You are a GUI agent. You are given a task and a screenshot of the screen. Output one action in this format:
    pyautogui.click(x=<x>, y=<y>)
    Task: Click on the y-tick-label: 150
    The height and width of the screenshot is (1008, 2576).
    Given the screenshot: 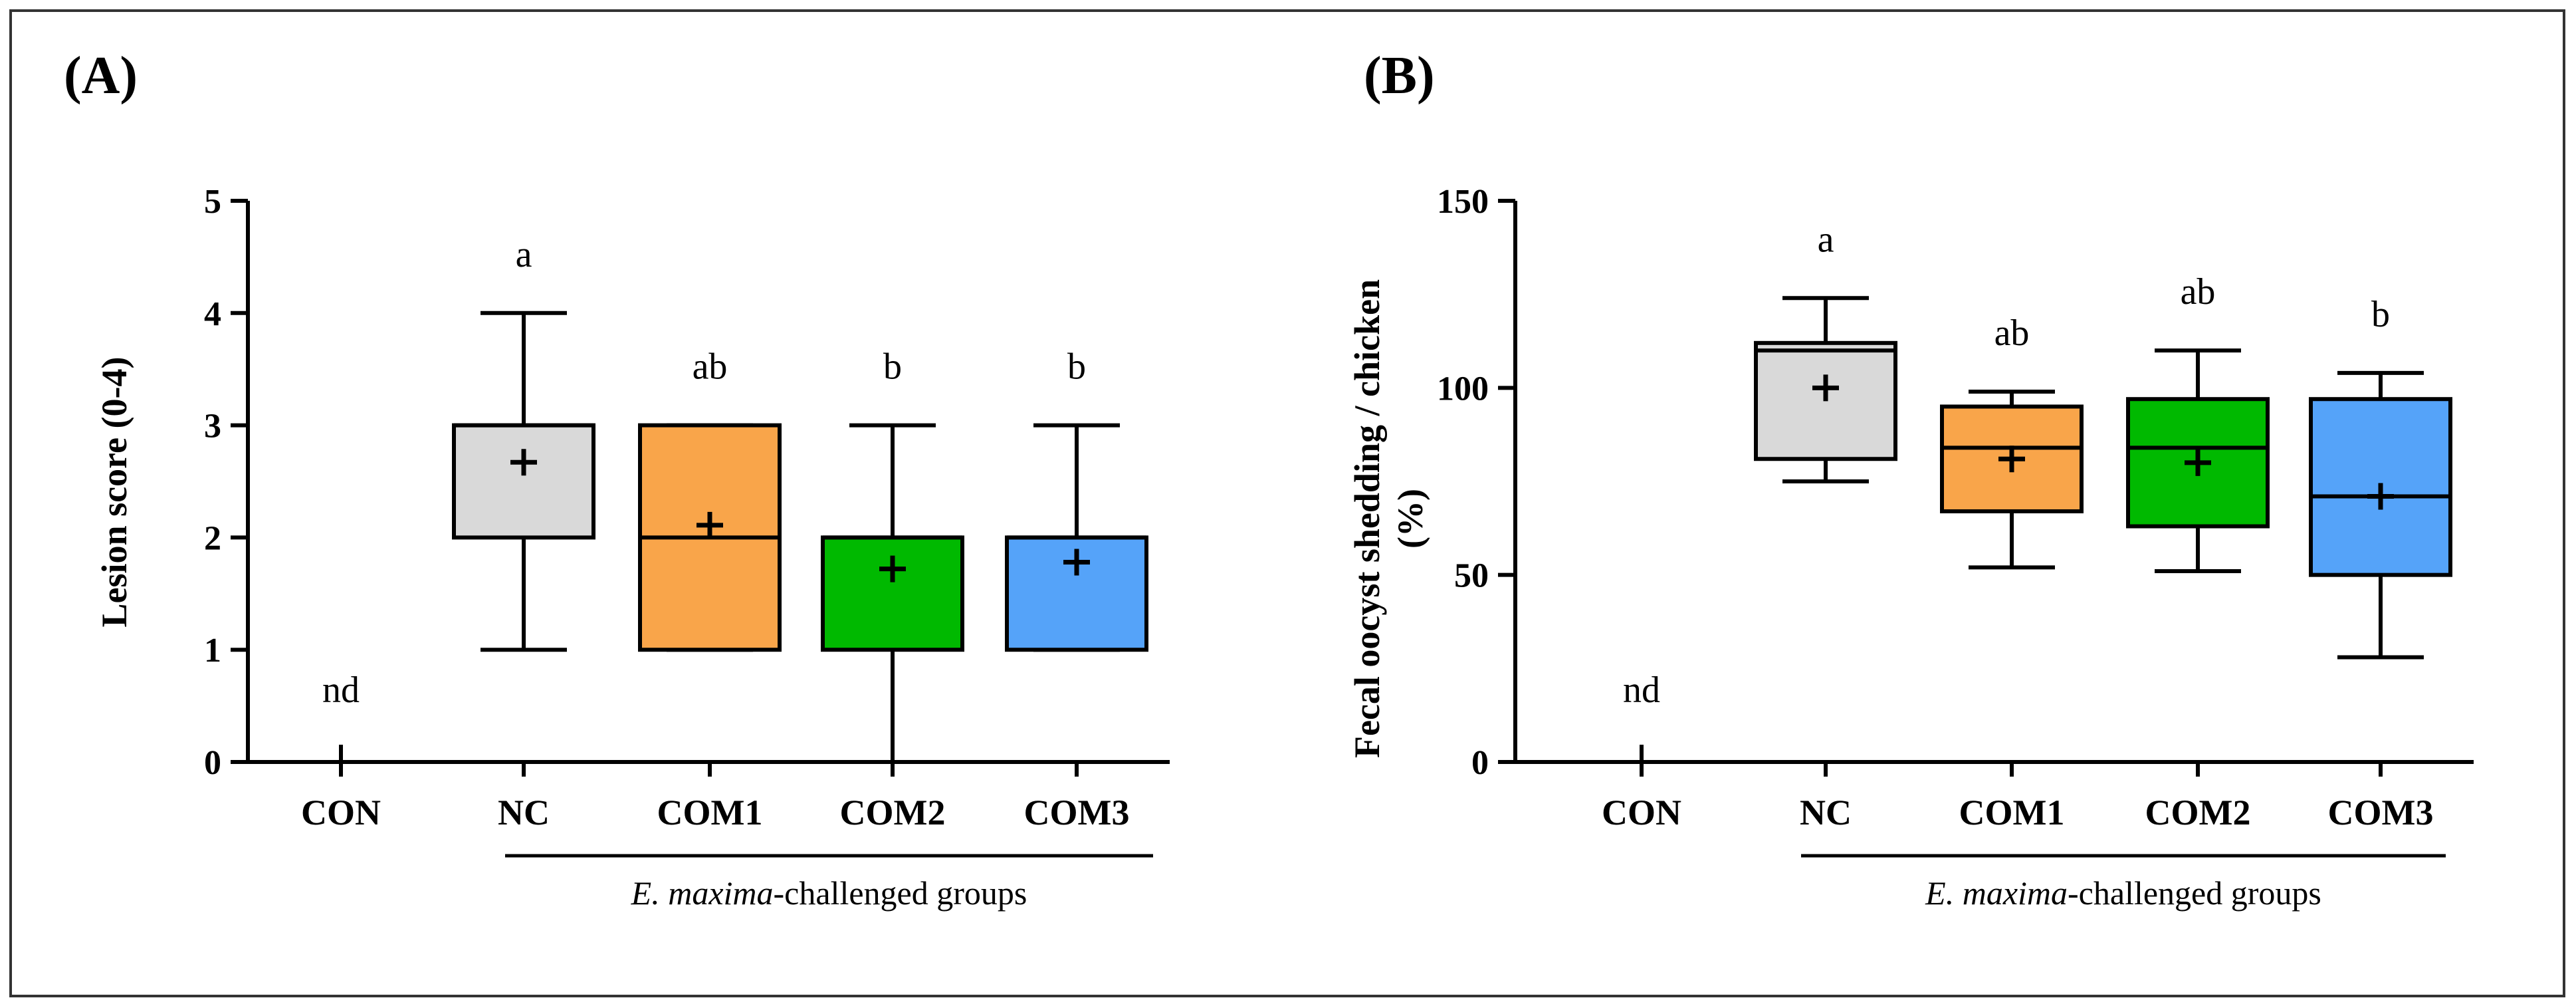 What is the action you would take?
    pyautogui.click(x=1463, y=202)
    